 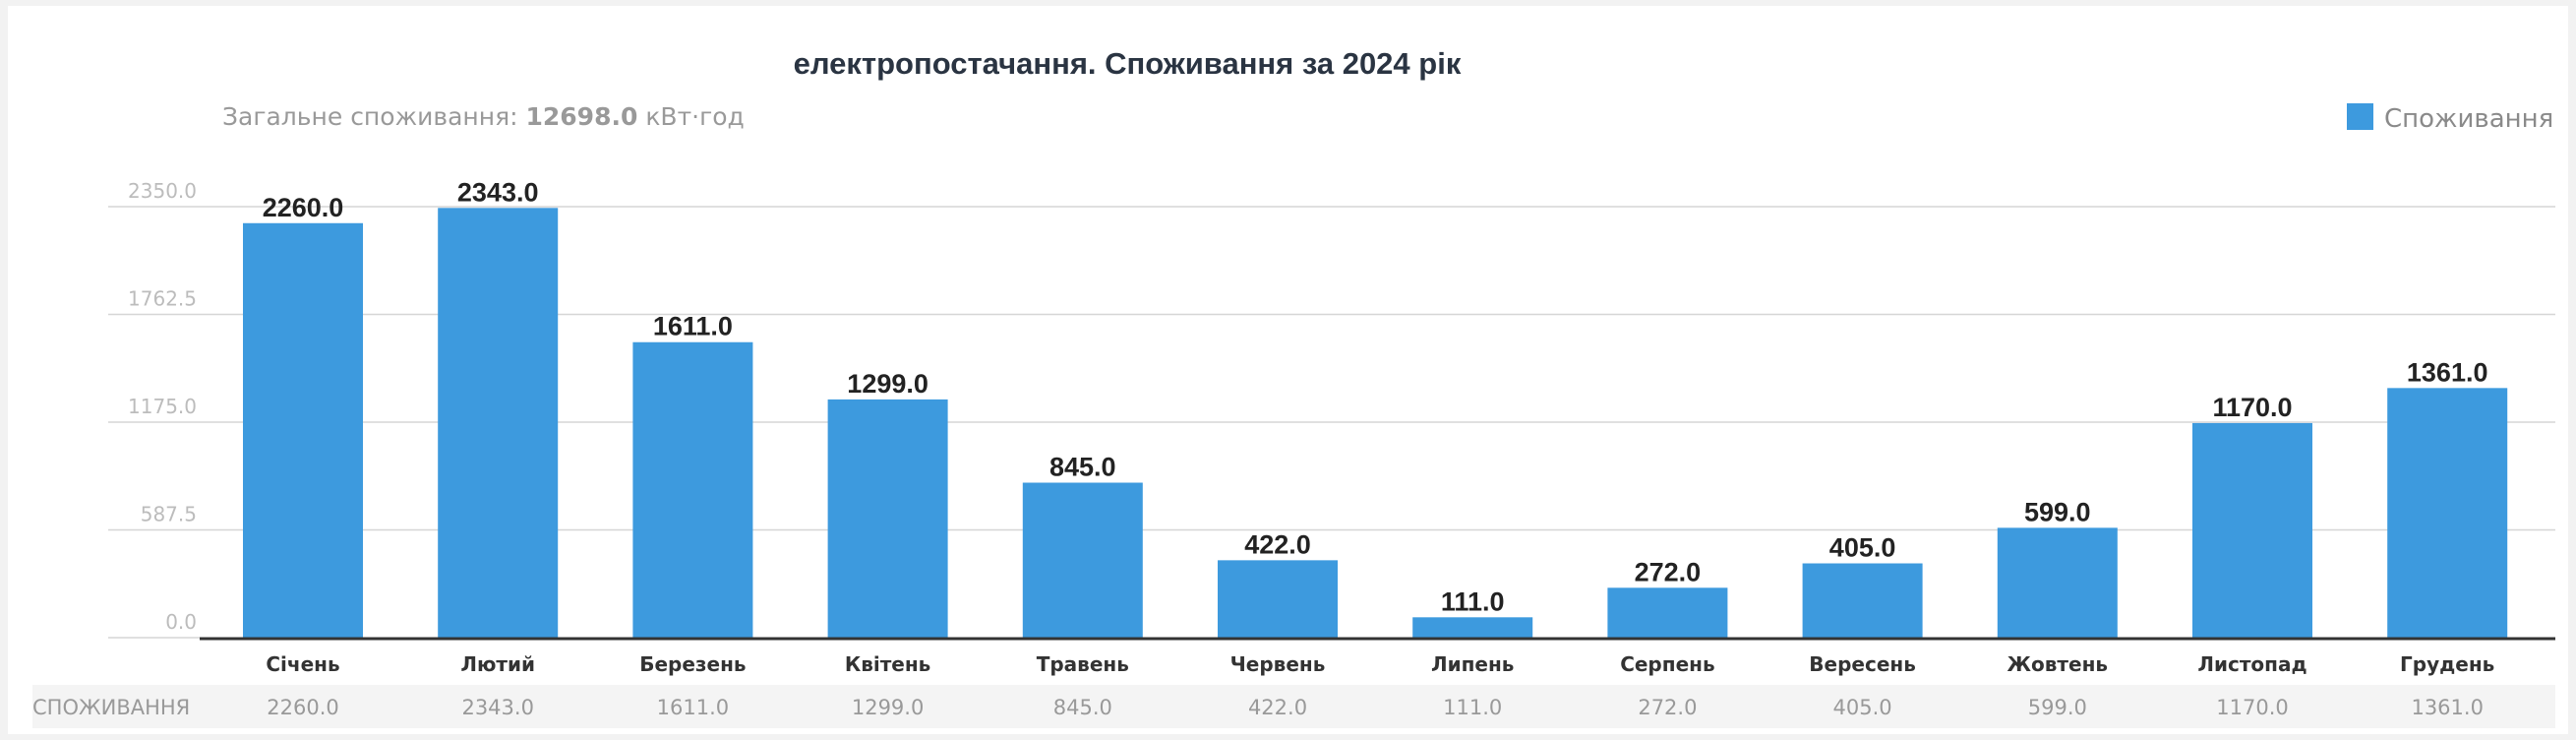 I want to click on x-tick-label: Жовтень, so click(x=2058, y=664).